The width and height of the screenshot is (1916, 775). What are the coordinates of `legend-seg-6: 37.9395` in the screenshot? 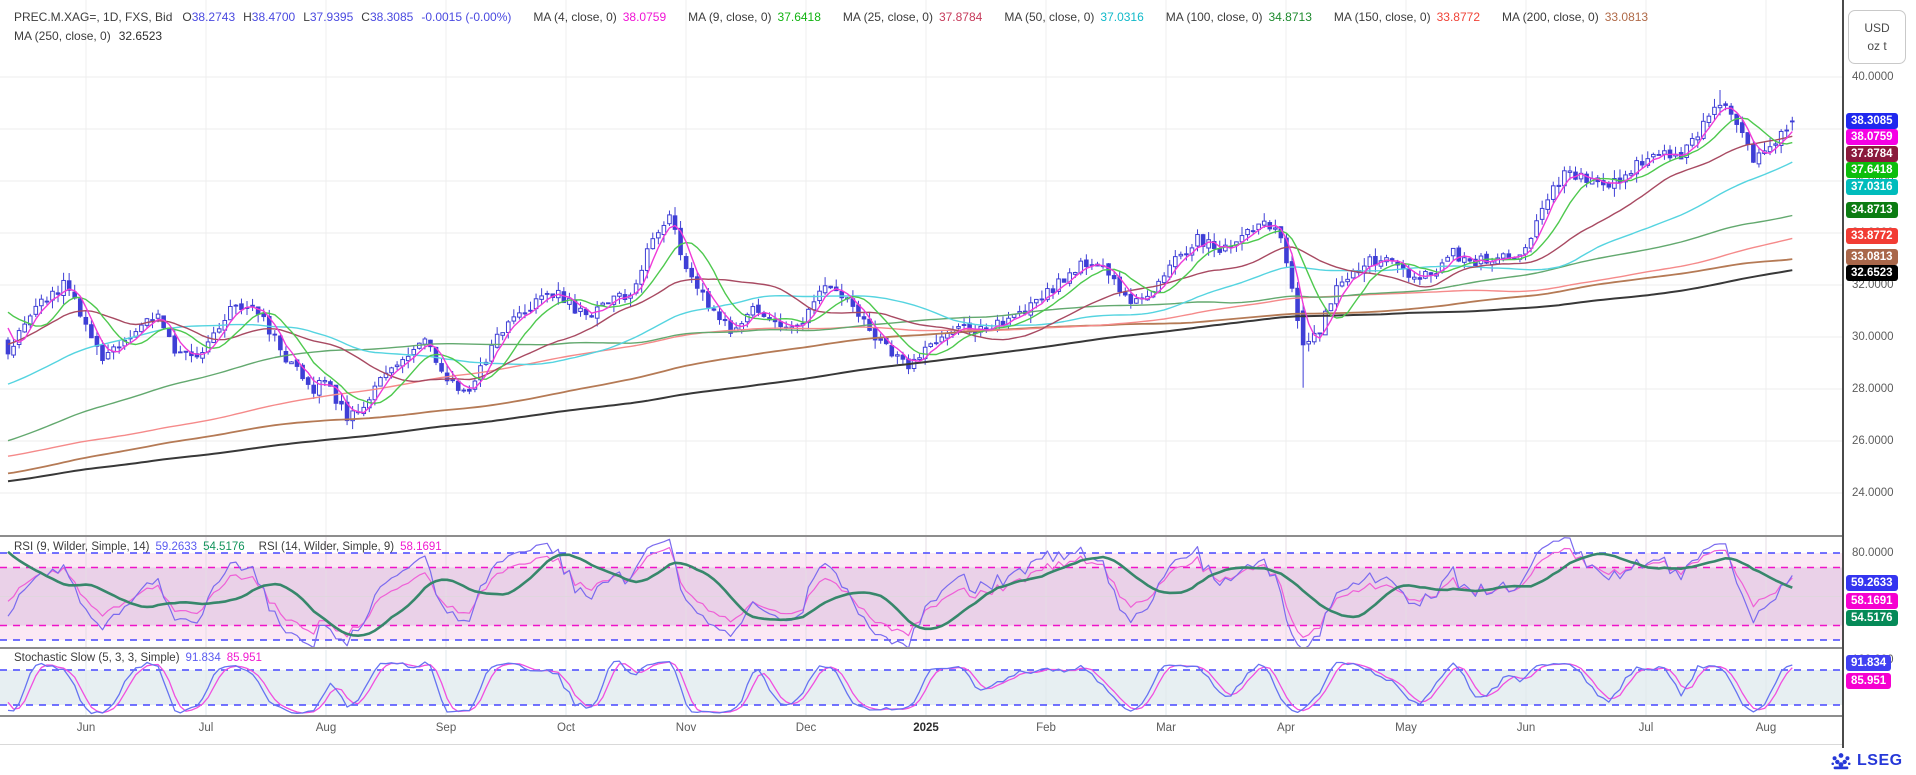 It's located at (331, 17).